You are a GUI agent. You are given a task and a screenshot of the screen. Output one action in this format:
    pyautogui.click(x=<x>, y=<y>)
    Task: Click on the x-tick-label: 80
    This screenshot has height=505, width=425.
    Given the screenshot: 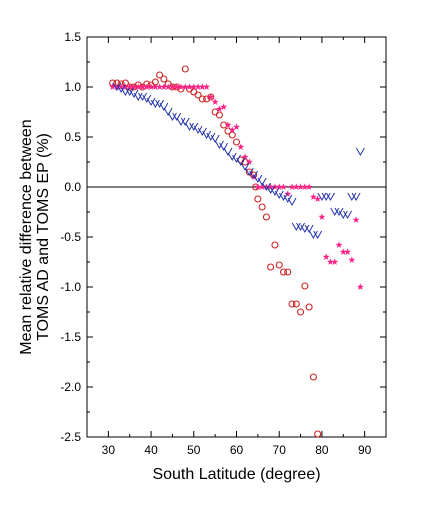 What is the action you would take?
    pyautogui.click(x=322, y=450)
    